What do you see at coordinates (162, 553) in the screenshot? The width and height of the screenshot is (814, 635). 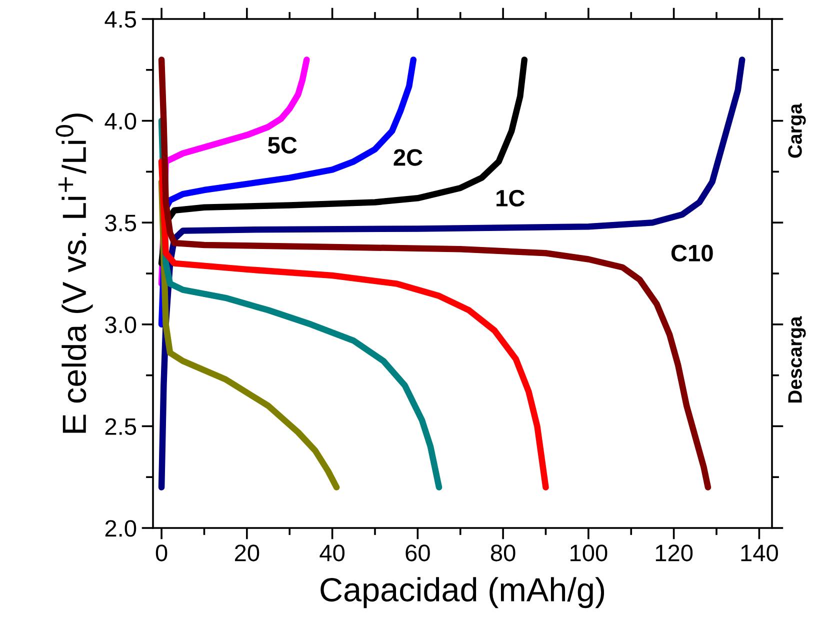 I see `x-tick-label: 0` at bounding box center [162, 553].